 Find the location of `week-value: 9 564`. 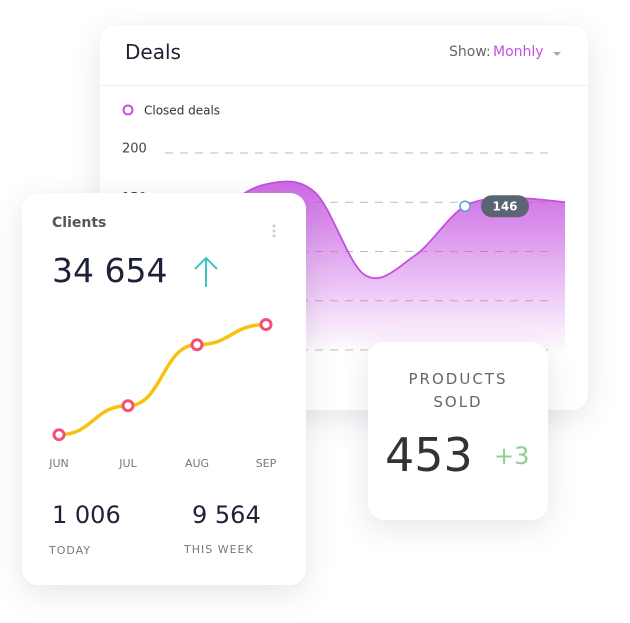

week-value: 9 564 is located at coordinates (226, 515).